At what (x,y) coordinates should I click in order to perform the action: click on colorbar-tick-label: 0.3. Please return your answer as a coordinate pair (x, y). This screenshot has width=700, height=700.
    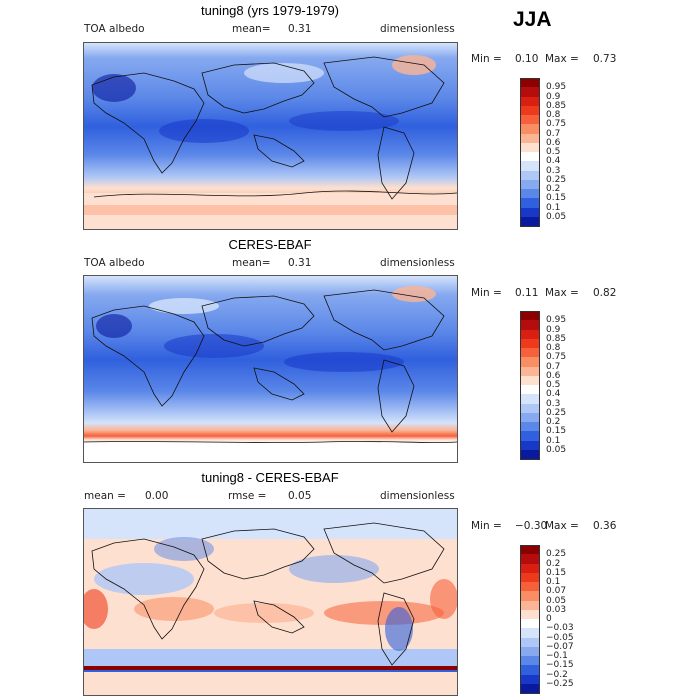
    Looking at the image, I should click on (553, 403).